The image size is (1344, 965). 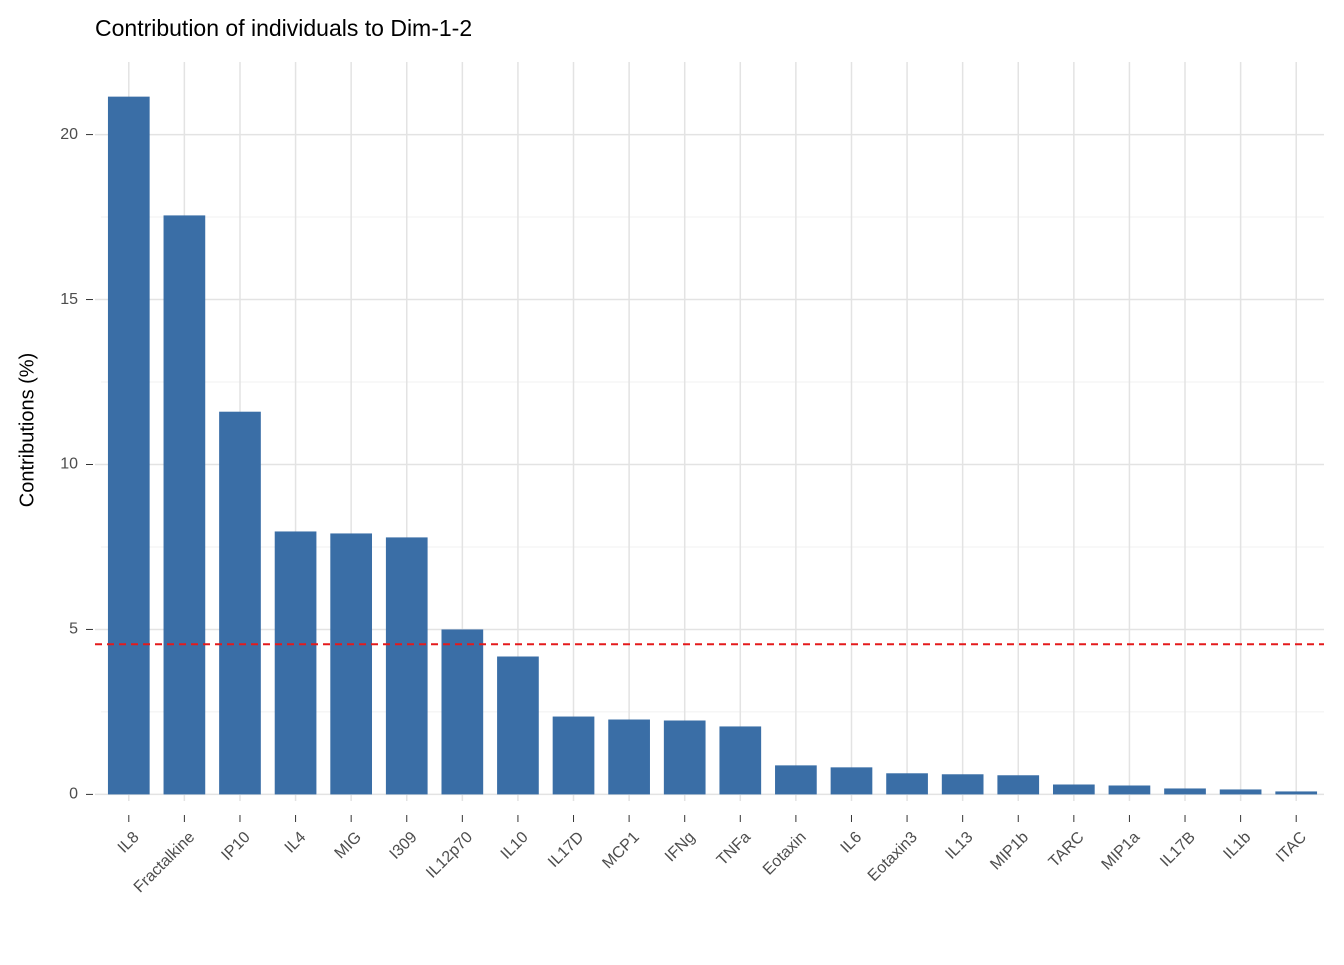 What do you see at coordinates (734, 849) in the screenshot?
I see `x-tick-label: TNFa` at bounding box center [734, 849].